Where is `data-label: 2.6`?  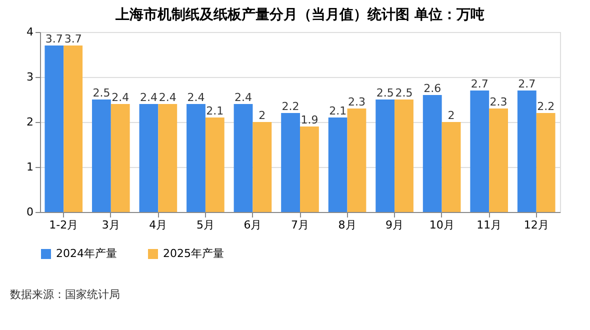 data-label: 2.6 is located at coordinates (433, 88).